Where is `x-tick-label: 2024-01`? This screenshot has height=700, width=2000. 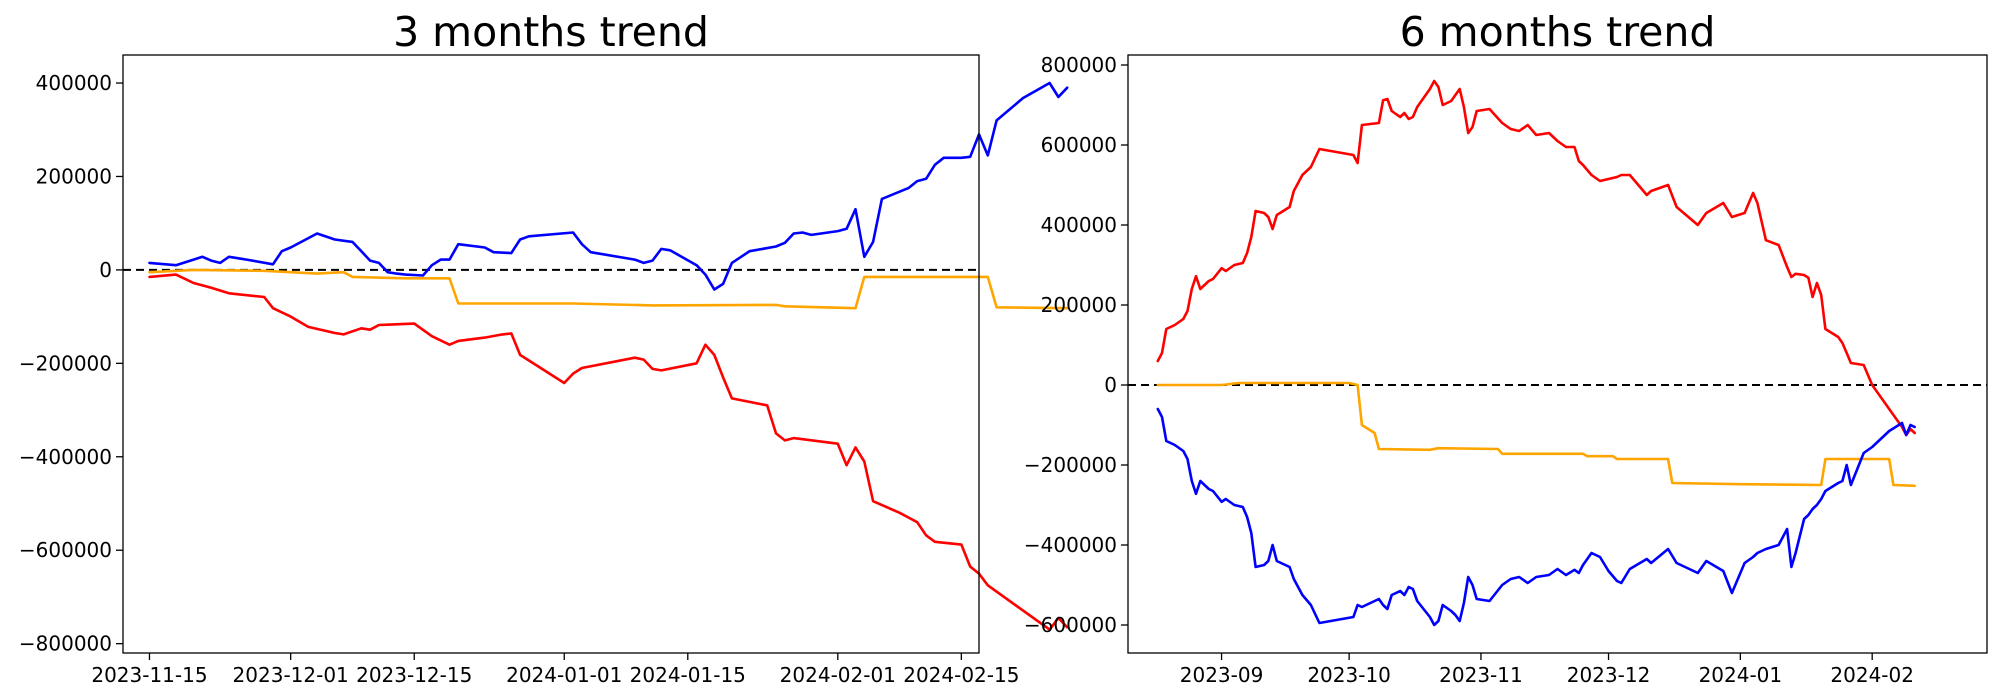
x-tick-label: 2024-01 is located at coordinates (1741, 675).